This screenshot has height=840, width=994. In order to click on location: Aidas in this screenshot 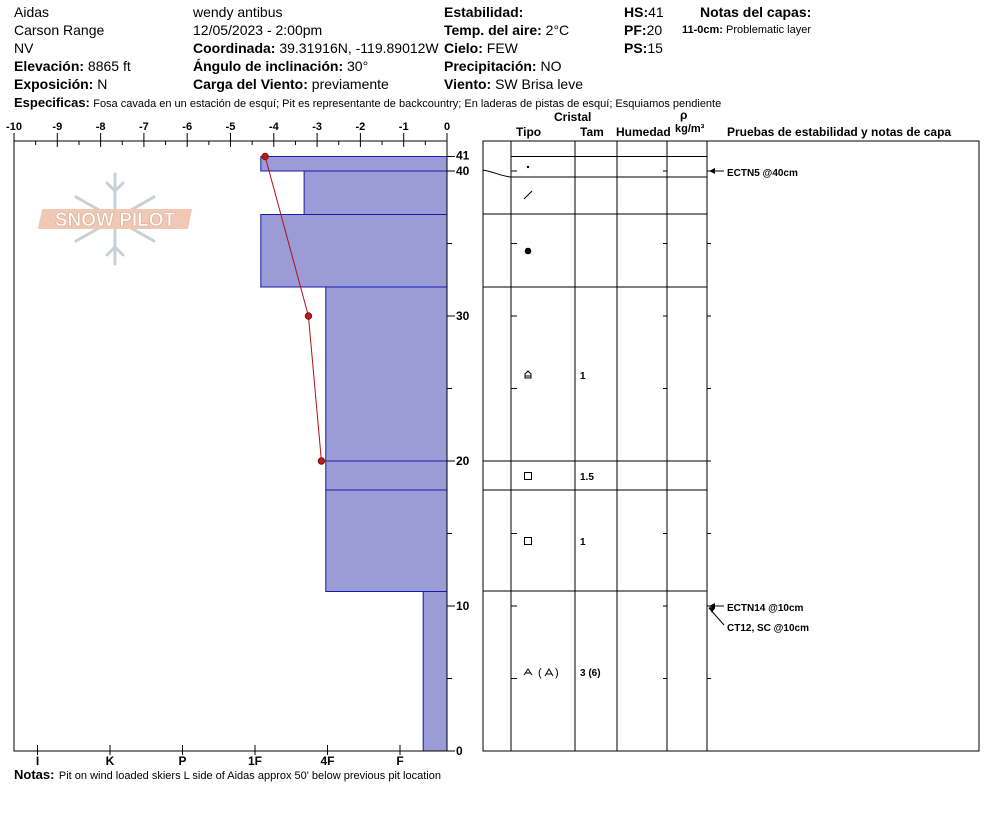, I will do `click(32, 12)`.